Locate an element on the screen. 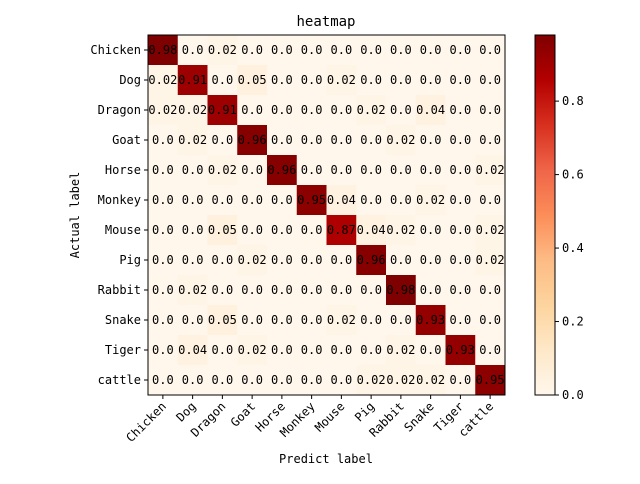 This screenshot has width=640, height=484. cell-value-label: 0.95 is located at coordinates (490, 380).